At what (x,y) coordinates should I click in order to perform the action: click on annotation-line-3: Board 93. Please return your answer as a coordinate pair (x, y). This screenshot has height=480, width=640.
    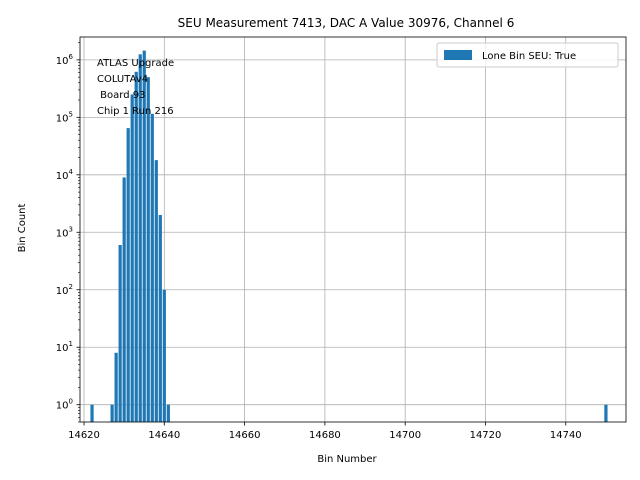
    Looking at the image, I should click on (121, 95).